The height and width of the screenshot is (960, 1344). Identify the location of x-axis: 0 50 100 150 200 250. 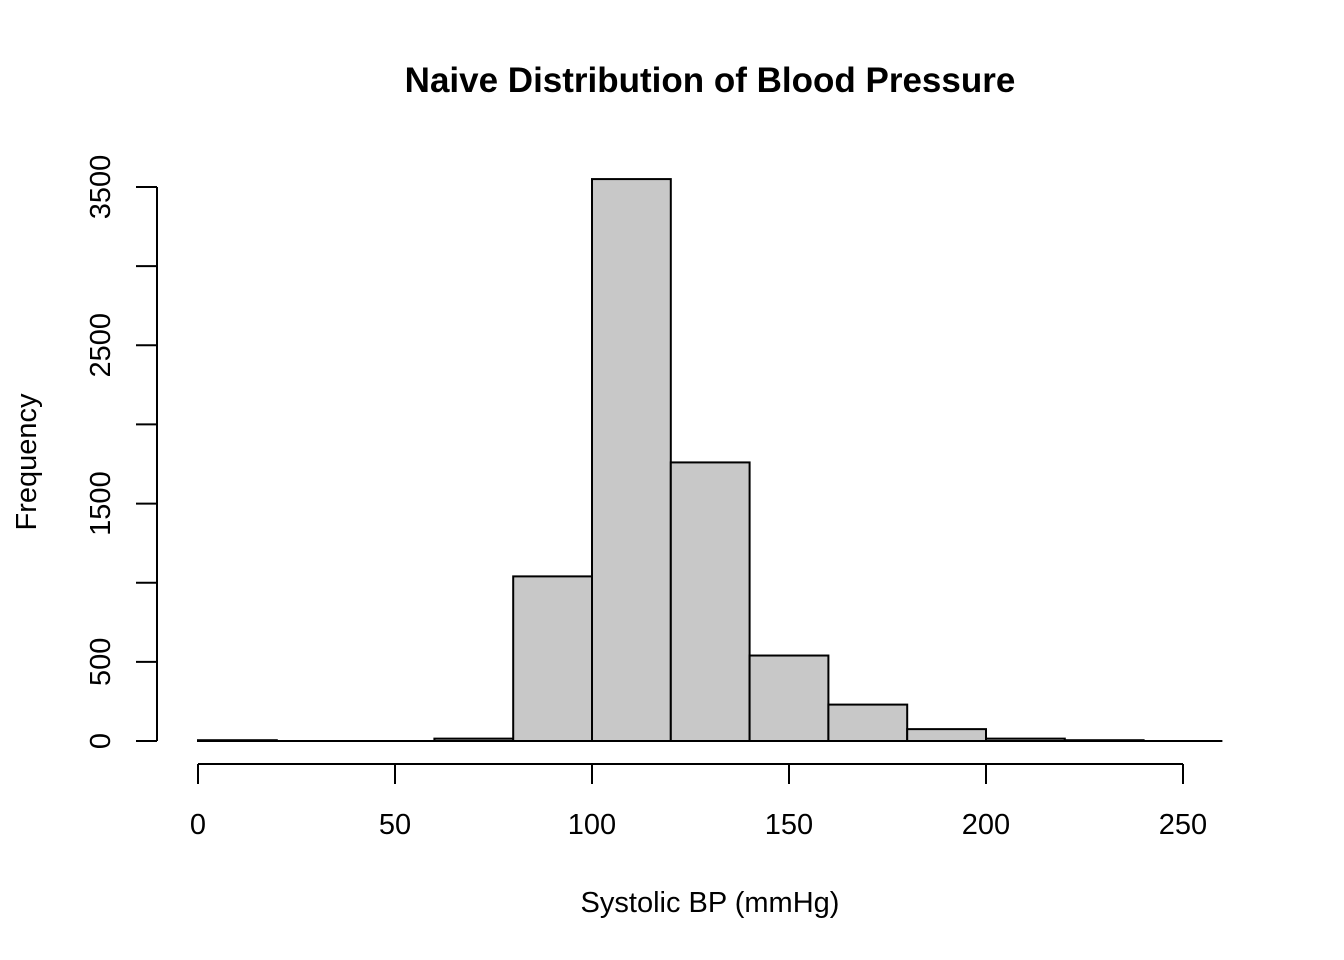
(698, 802).